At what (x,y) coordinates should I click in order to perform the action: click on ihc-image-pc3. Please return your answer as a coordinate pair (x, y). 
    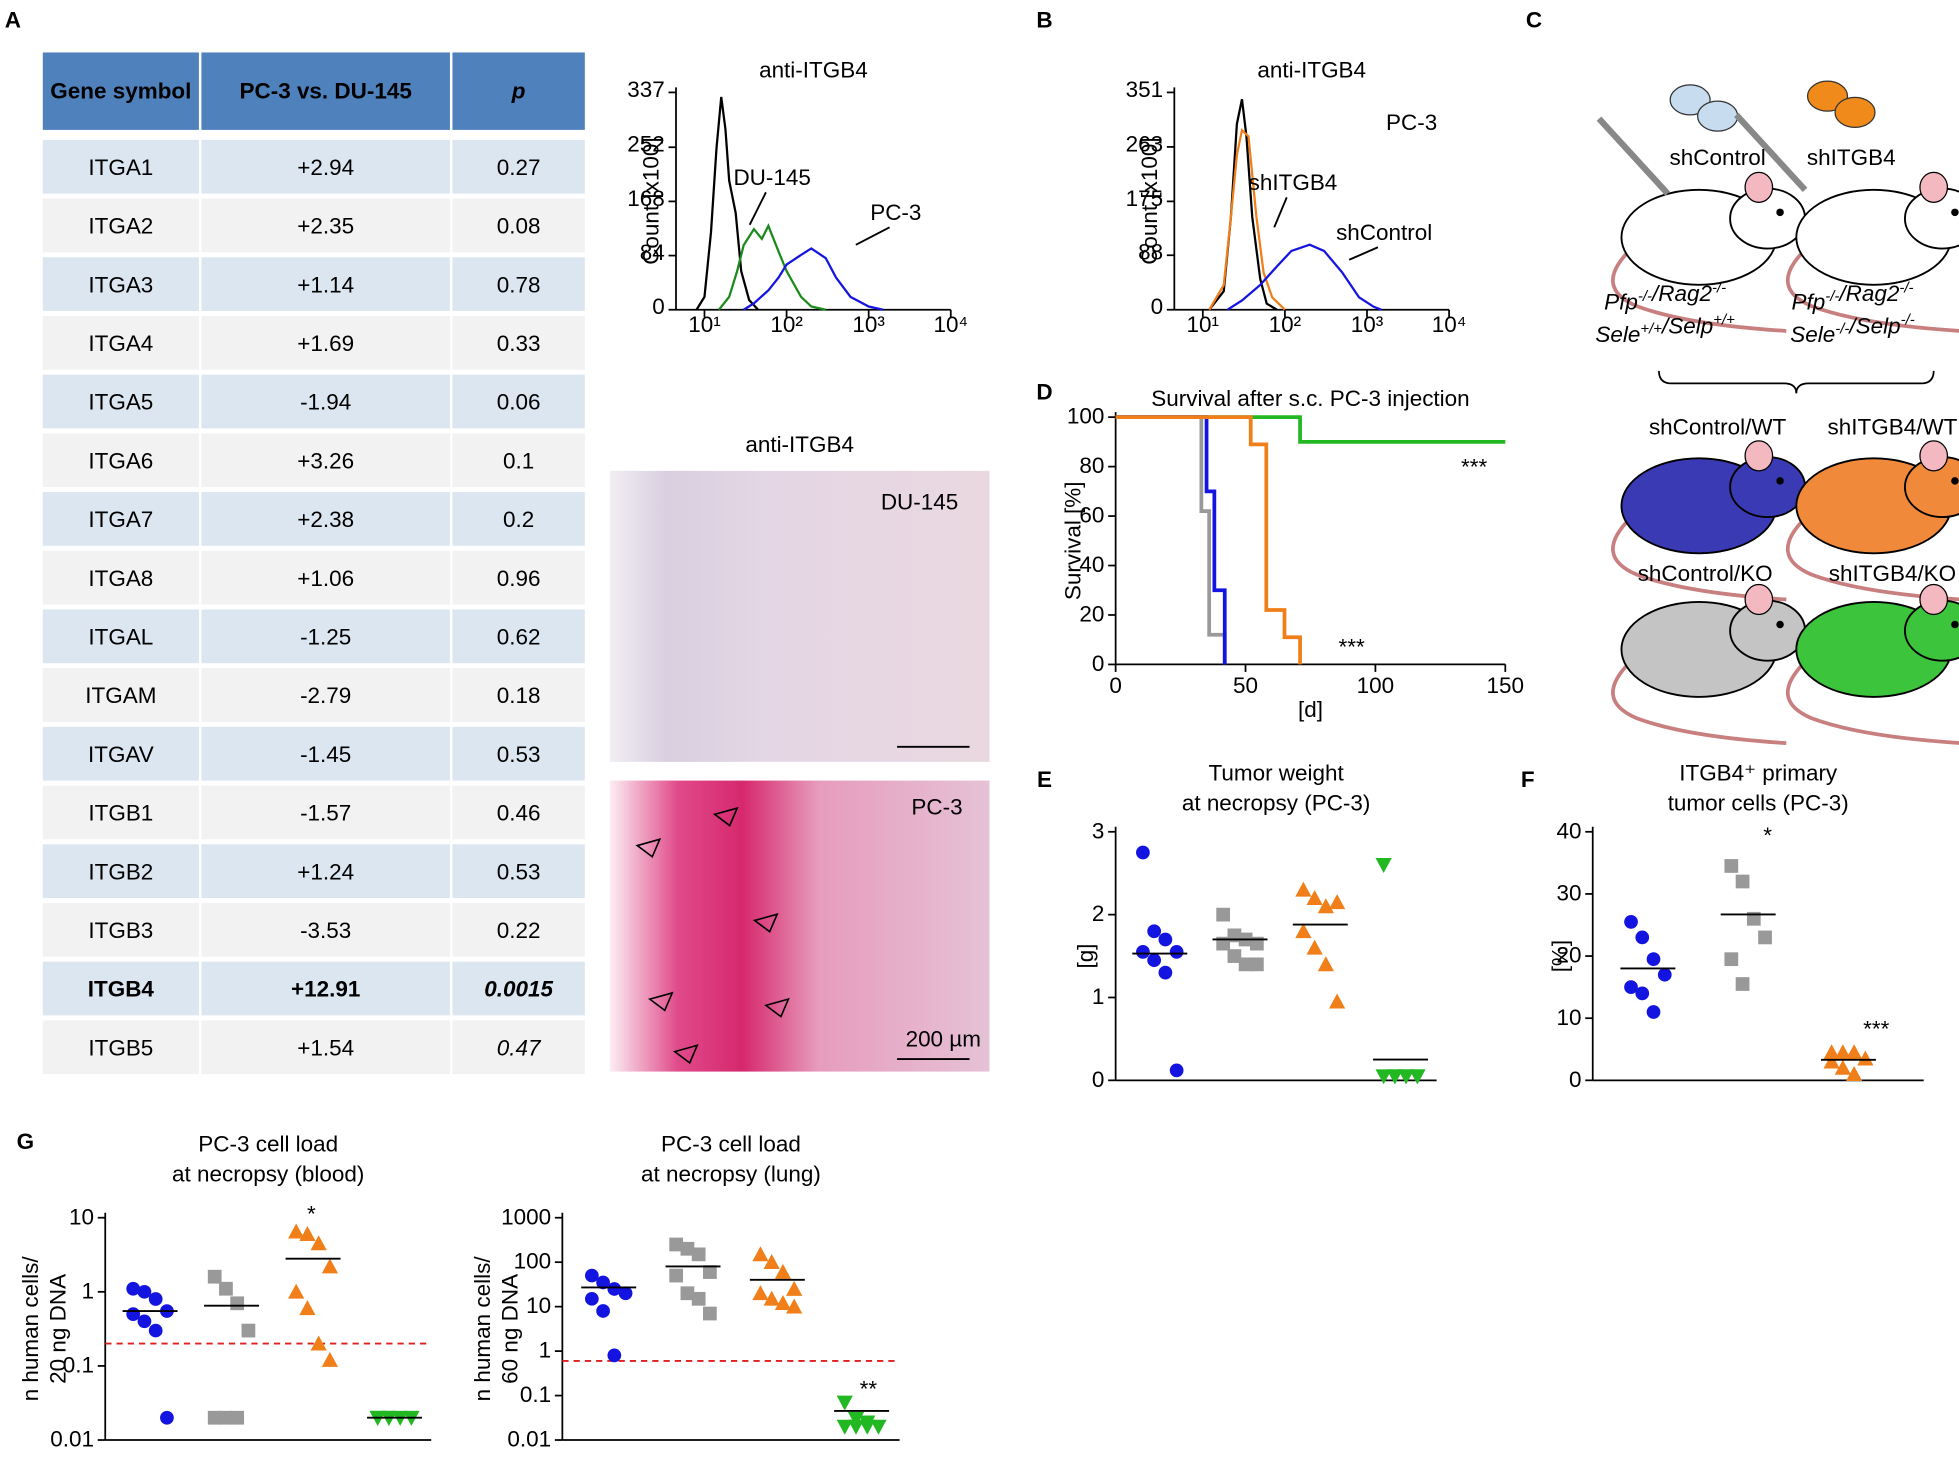
    Looking at the image, I should click on (799, 926).